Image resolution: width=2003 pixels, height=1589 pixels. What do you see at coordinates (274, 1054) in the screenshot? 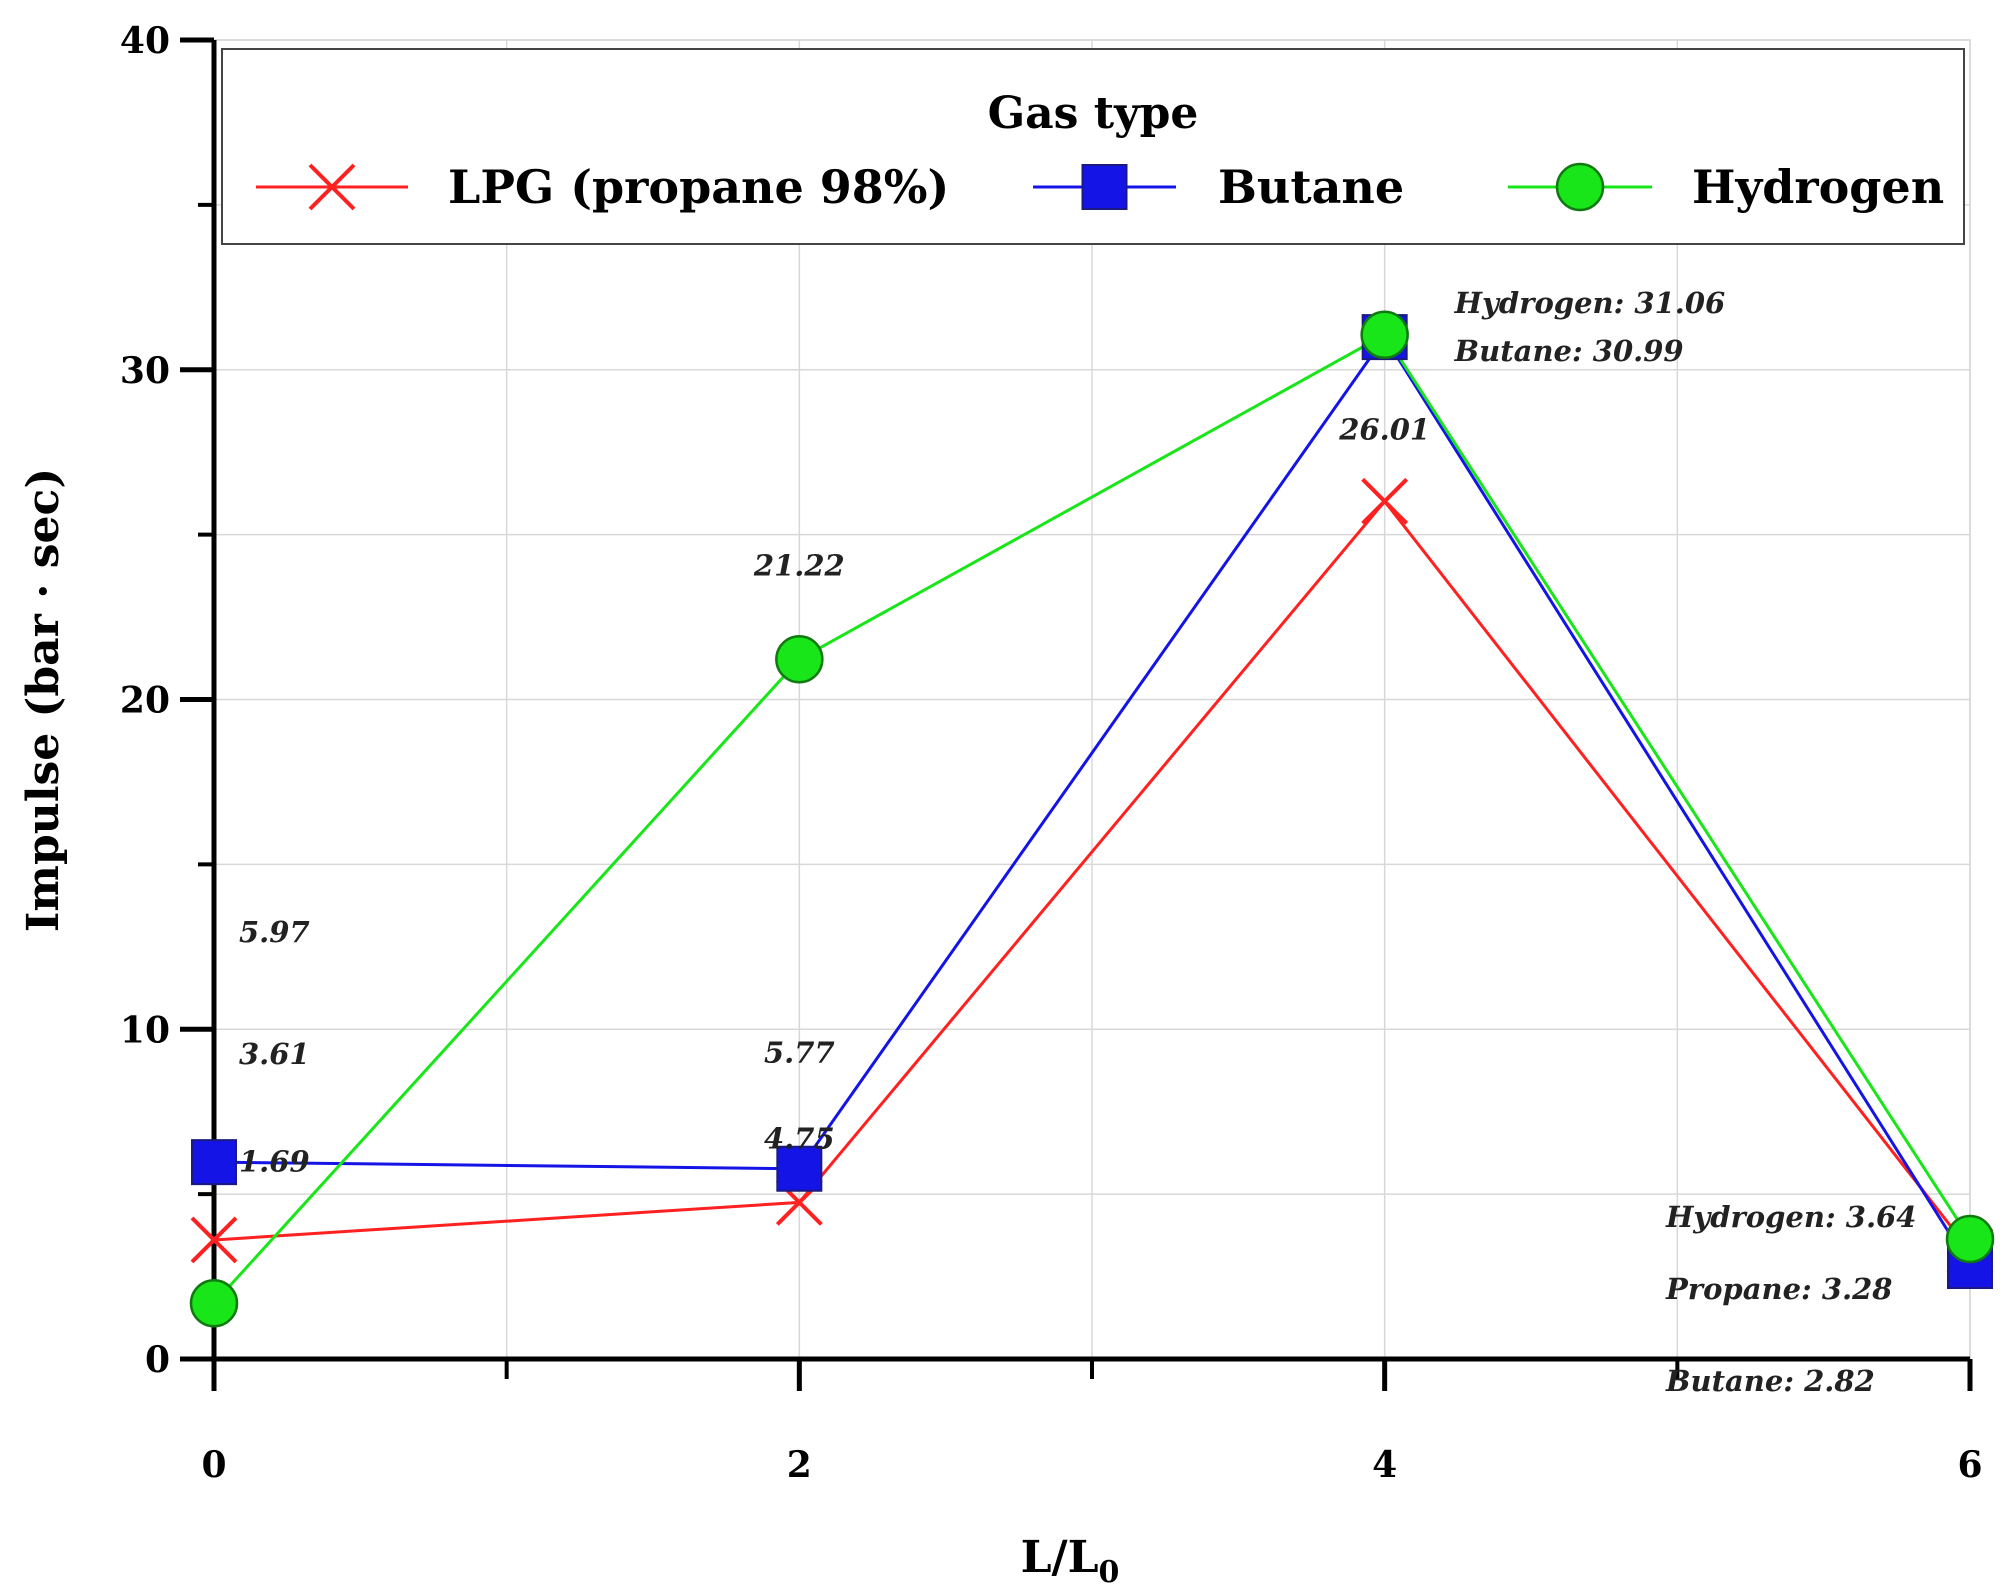
I see `data-label-1: 3.61` at bounding box center [274, 1054].